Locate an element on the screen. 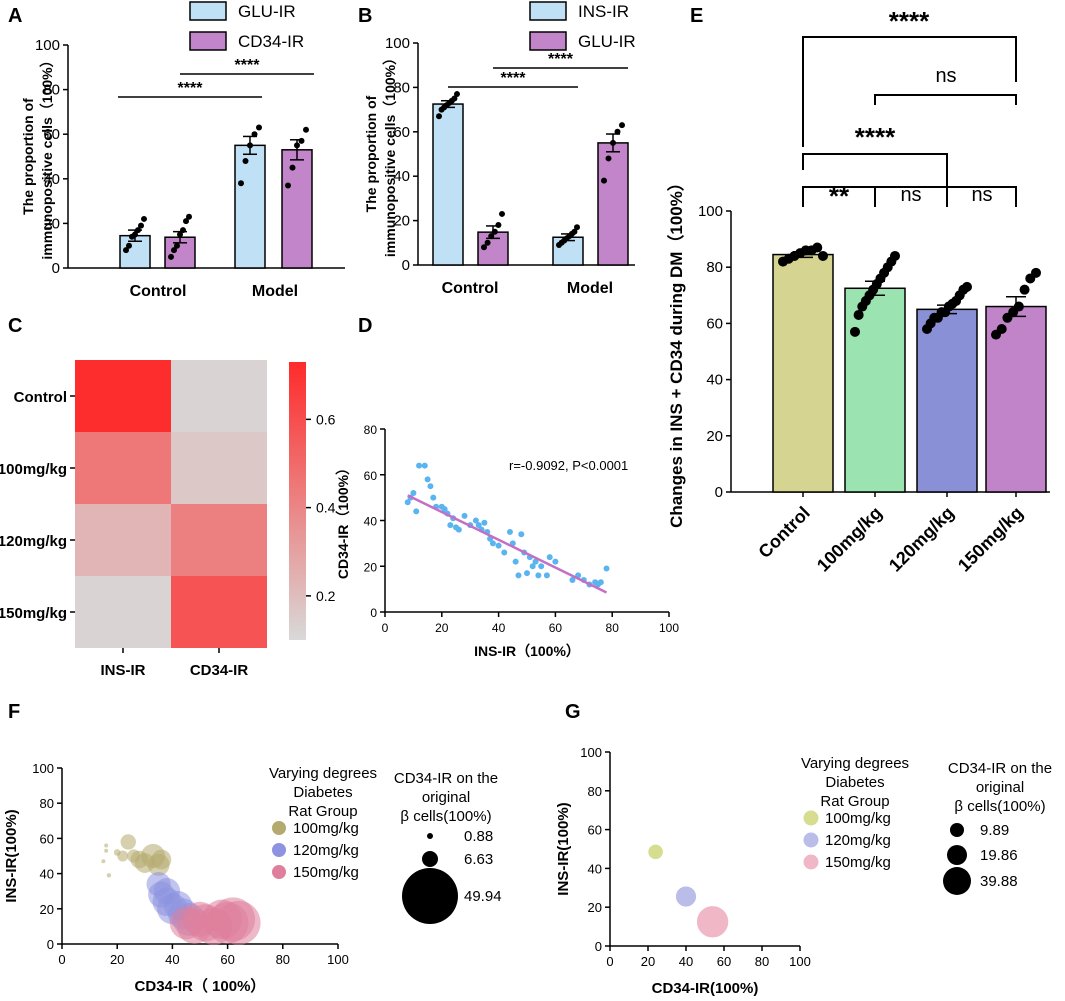  panel-b-y-label: The proportion of is located at coordinates (371, 153).